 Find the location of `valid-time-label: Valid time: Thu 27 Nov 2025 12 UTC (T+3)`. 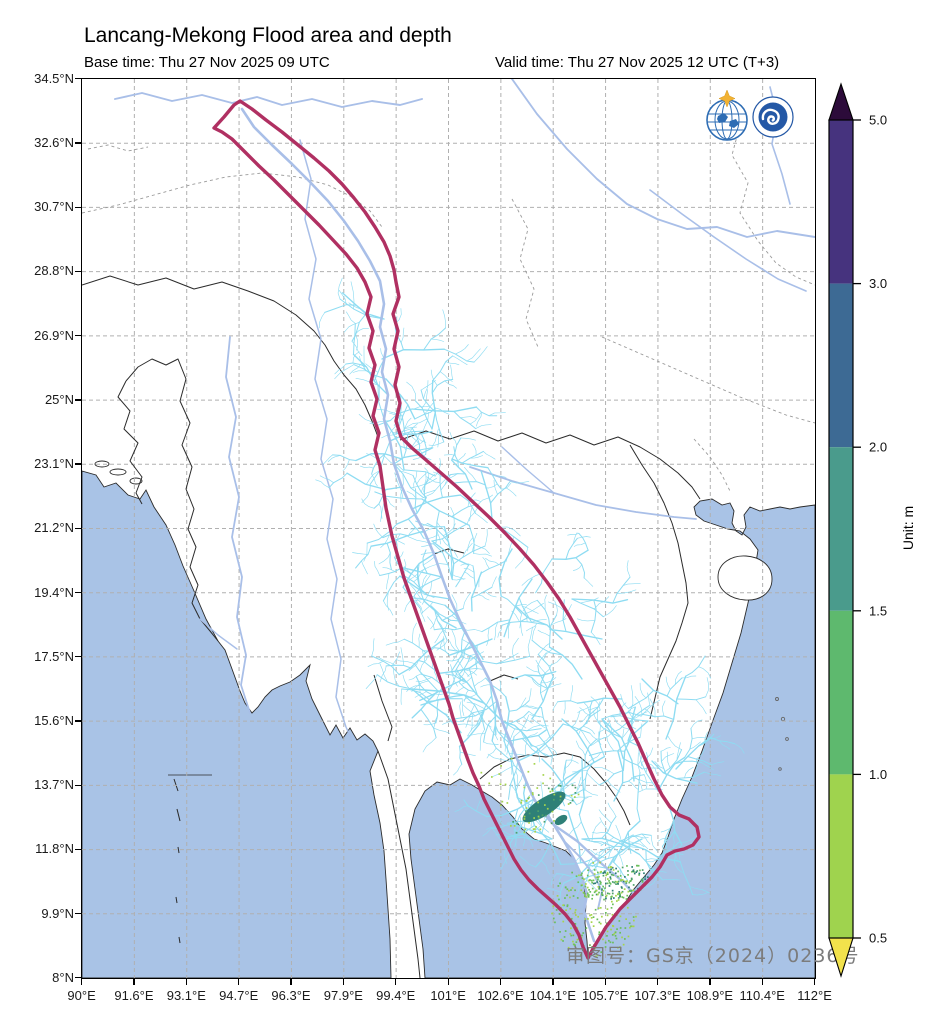

valid-time-label: Valid time: Thu 27 Nov 2025 12 UTC (T+3) is located at coordinates (637, 62).